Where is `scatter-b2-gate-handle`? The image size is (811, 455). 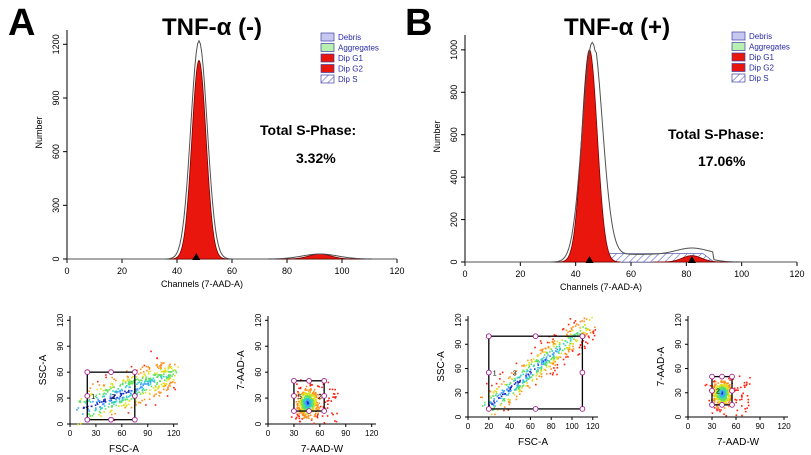
scatter-b2-gate-handle is located at coordinates (732, 390).